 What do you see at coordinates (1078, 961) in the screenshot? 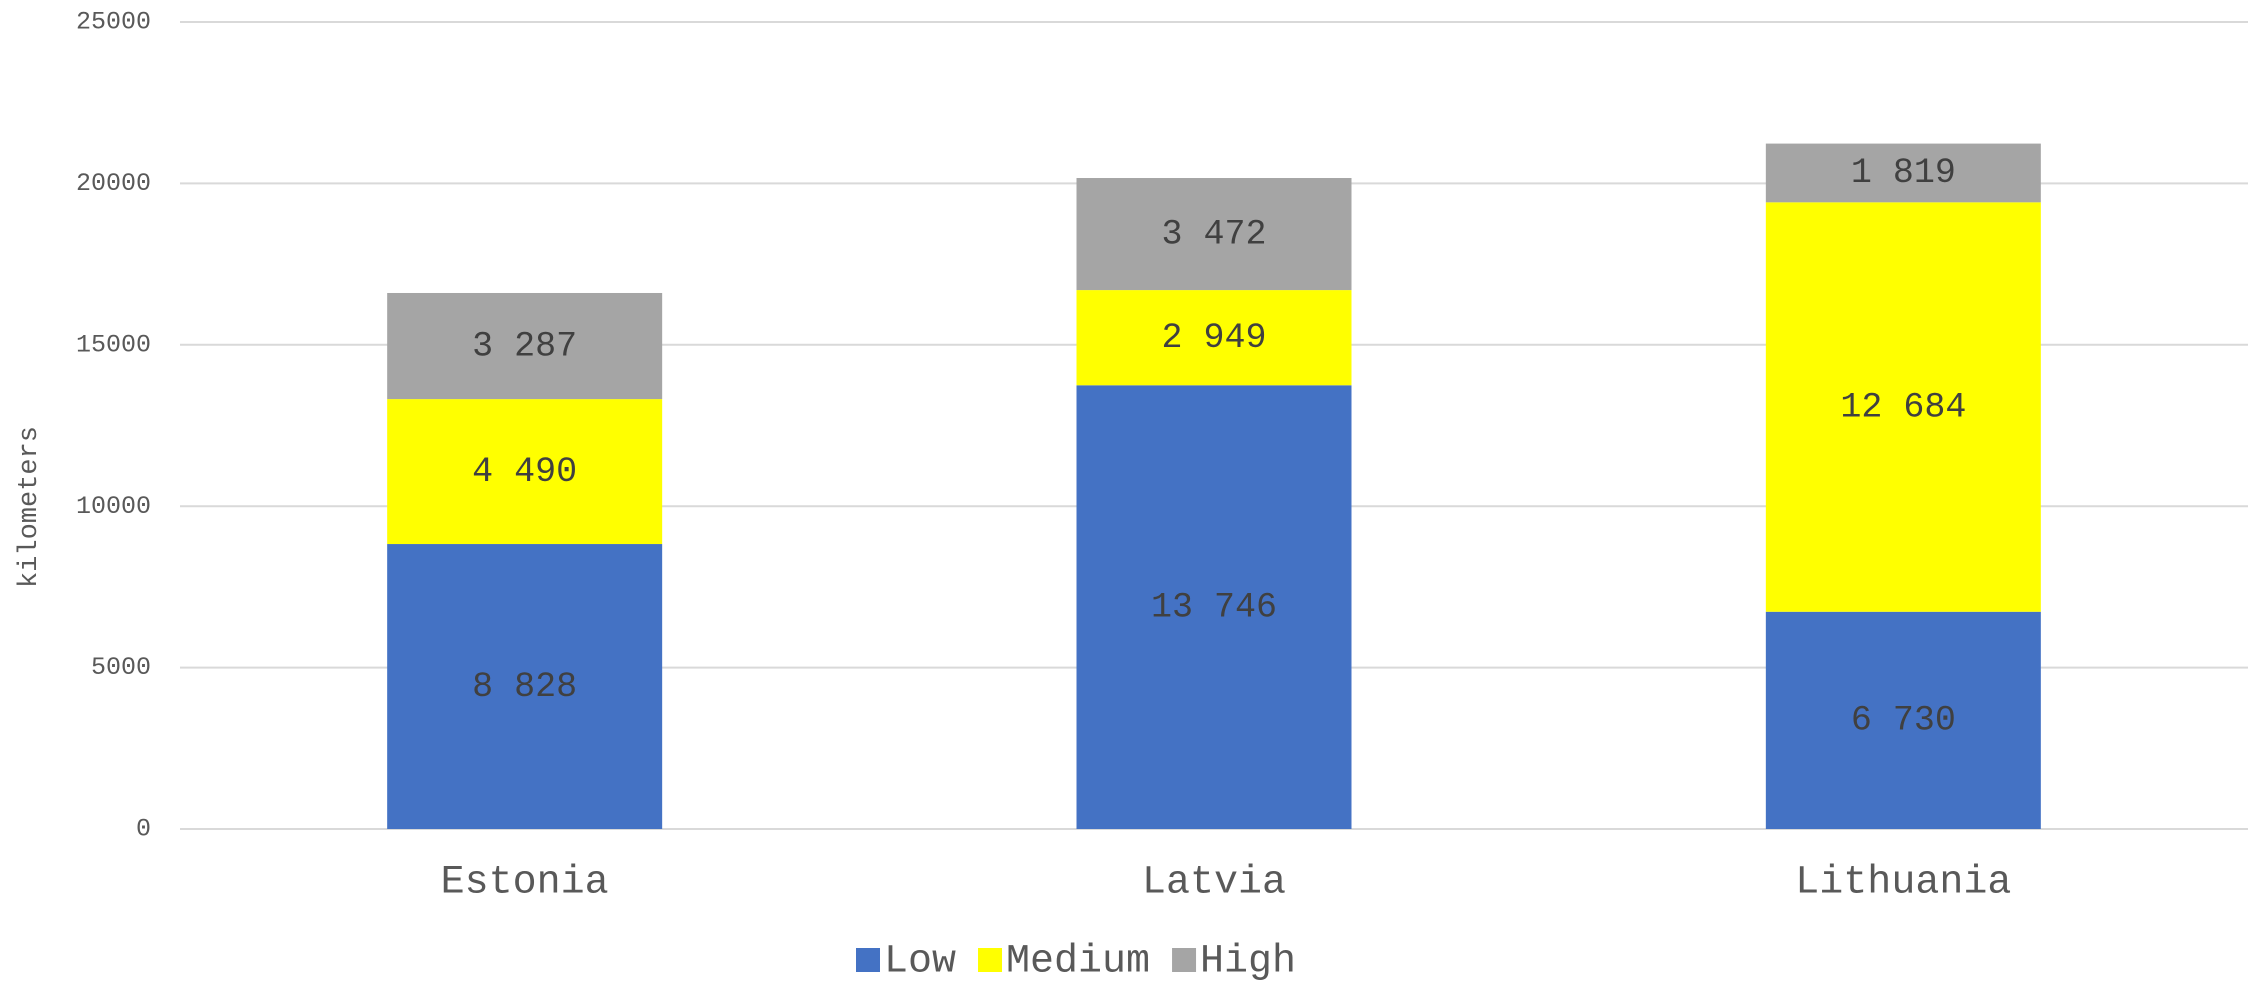
I see `legend-label: Medium` at bounding box center [1078, 961].